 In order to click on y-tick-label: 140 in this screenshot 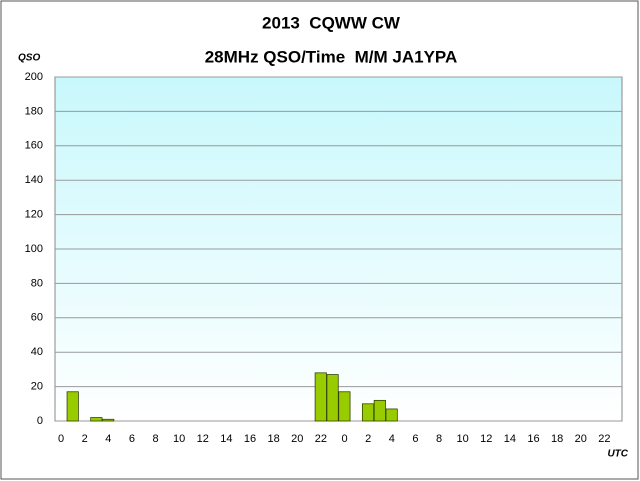, I will do `click(34, 180)`.